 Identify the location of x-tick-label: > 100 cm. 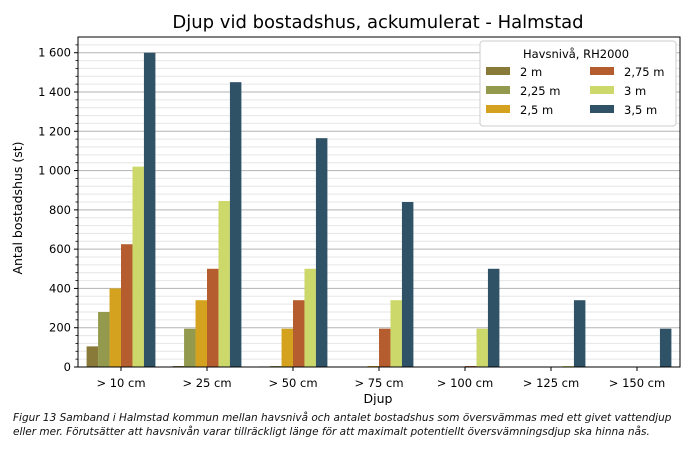
(465, 383).